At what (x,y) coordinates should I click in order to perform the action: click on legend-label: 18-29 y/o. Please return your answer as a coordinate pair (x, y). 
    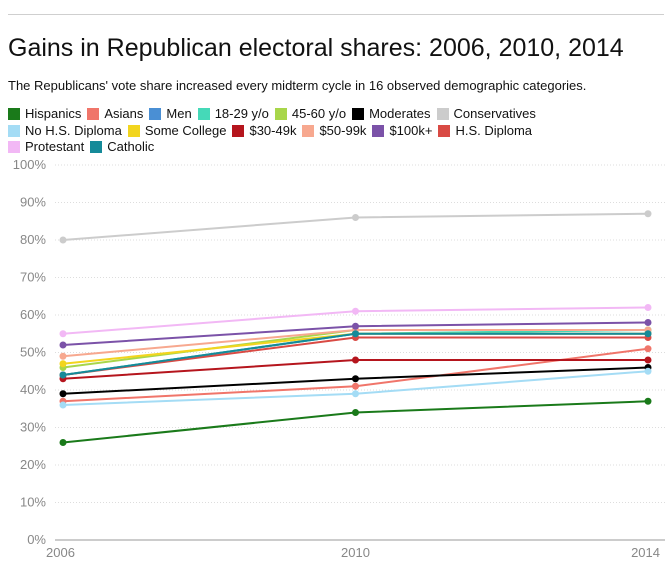
    Looking at the image, I should click on (241, 113).